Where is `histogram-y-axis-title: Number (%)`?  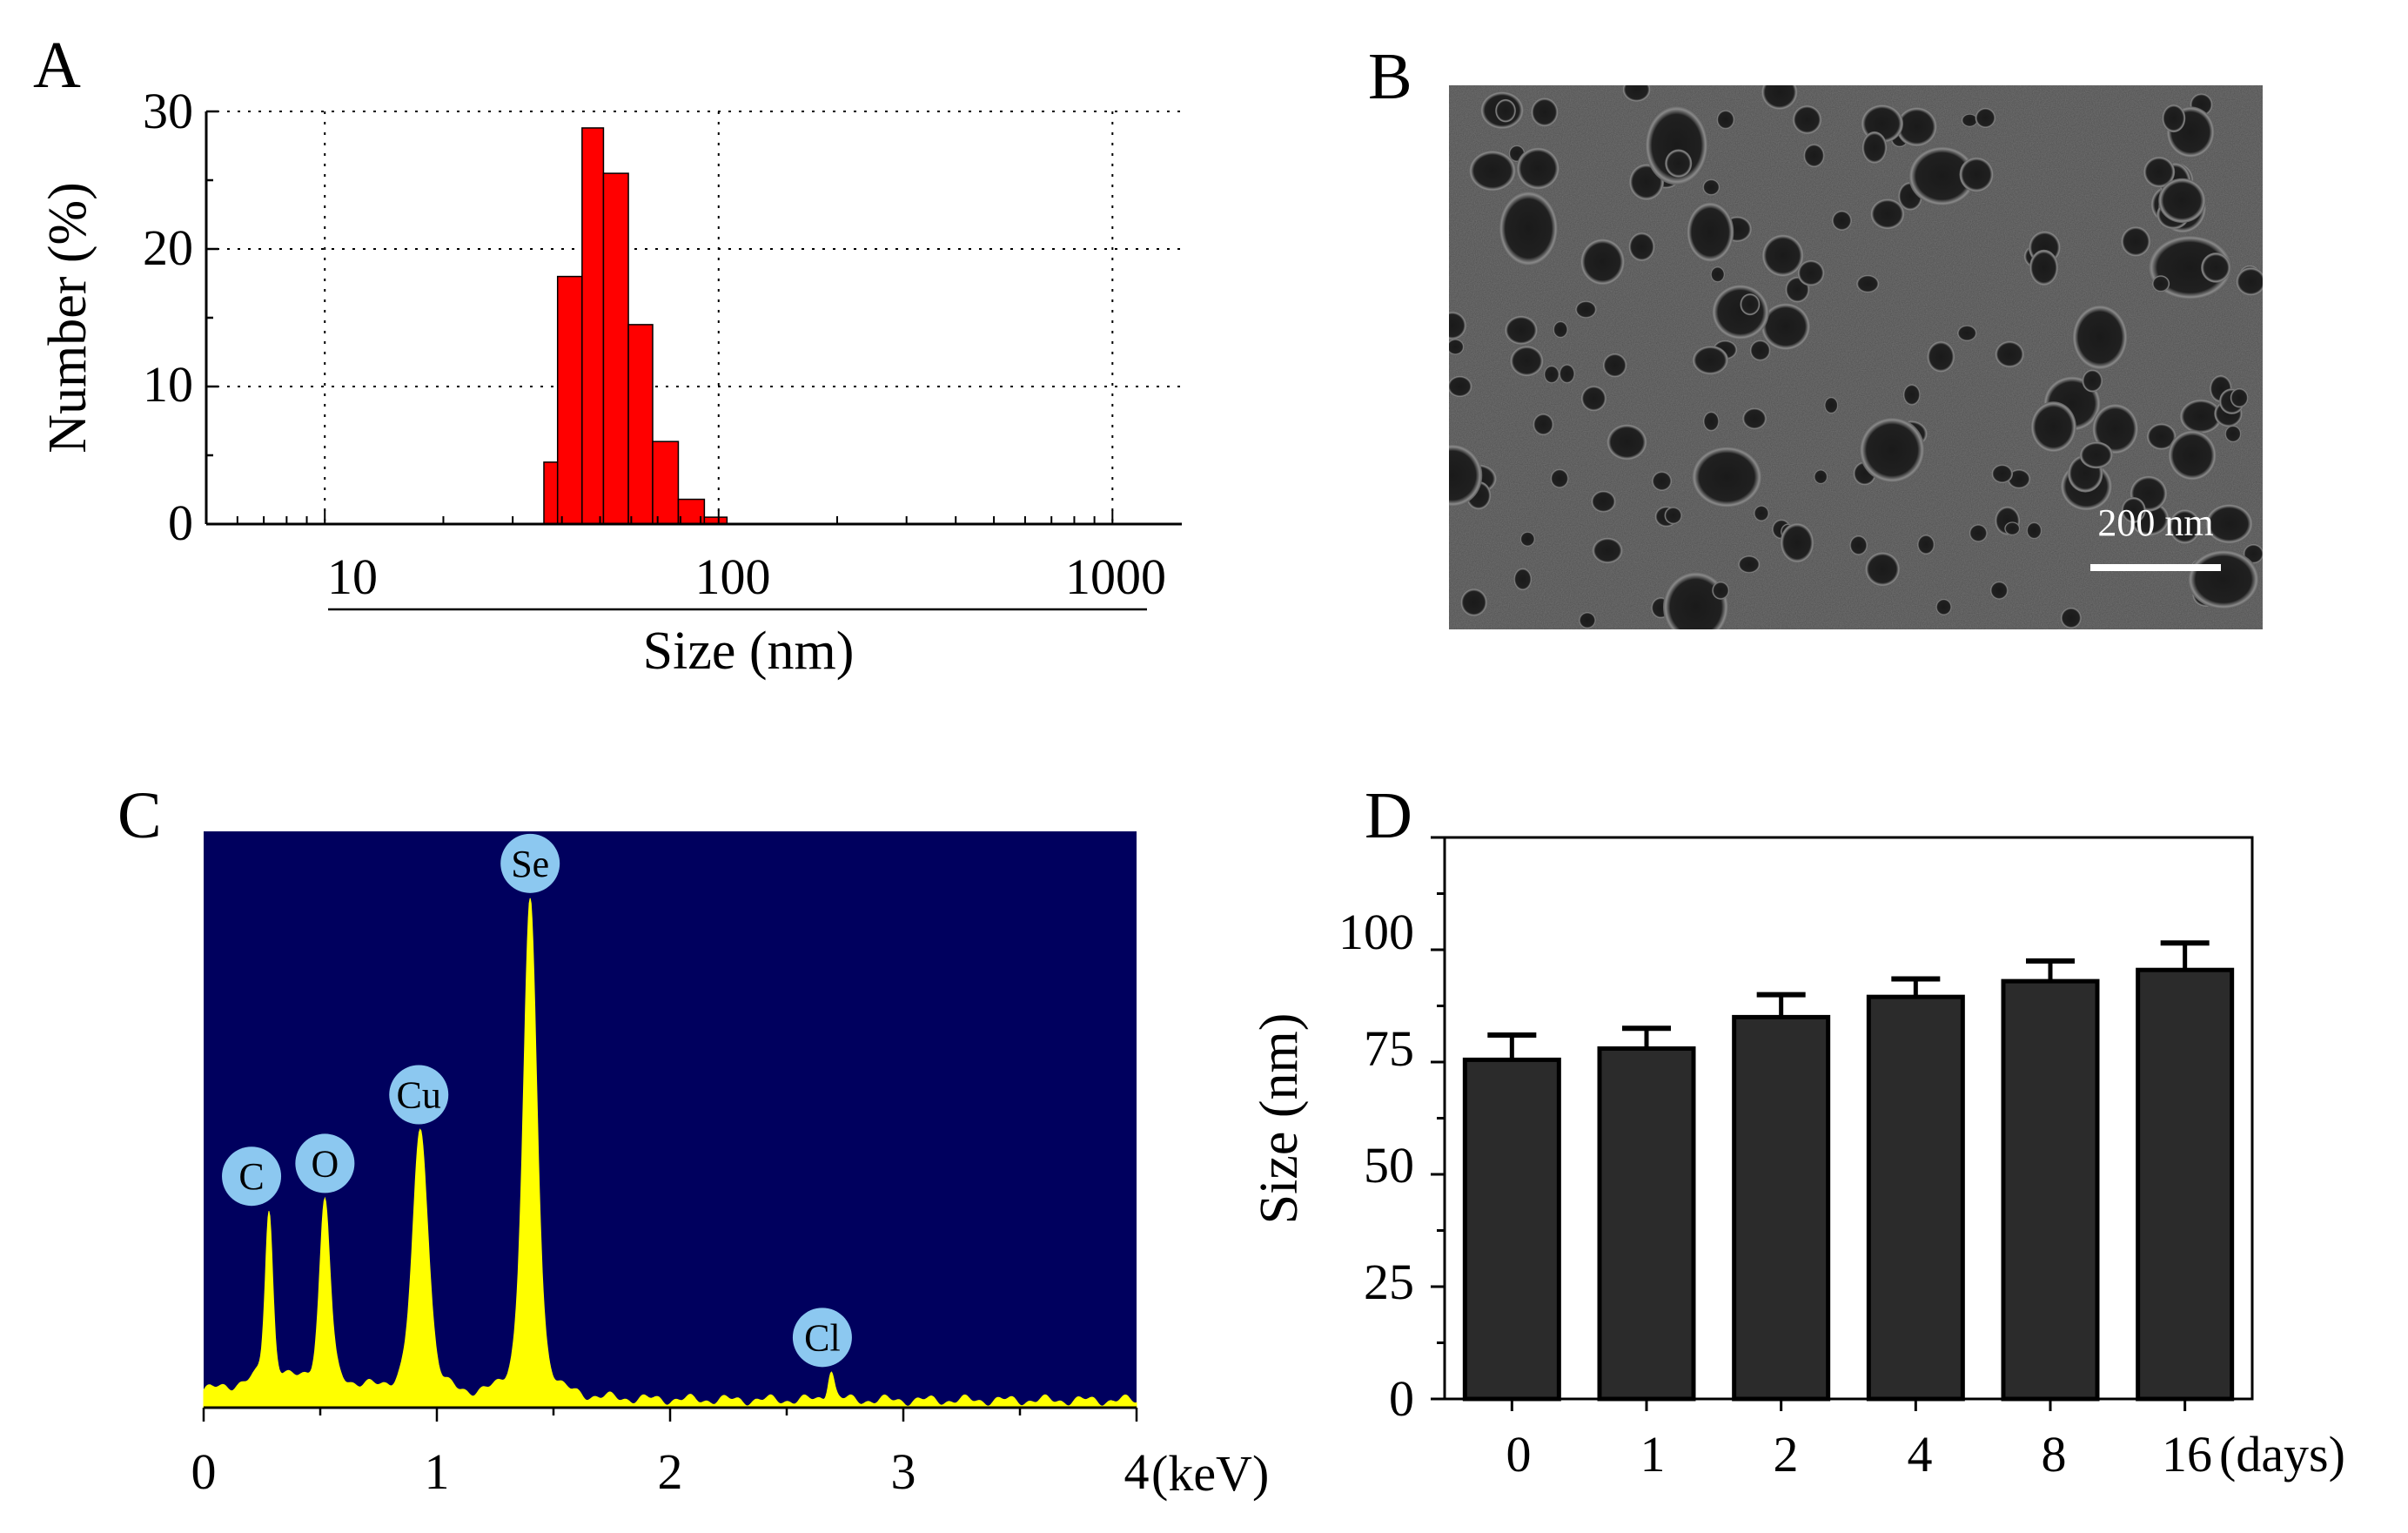 histogram-y-axis-title: Number (%) is located at coordinates (67, 318).